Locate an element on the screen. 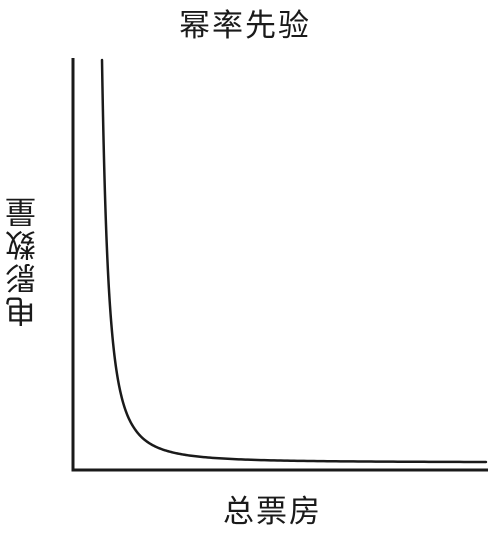  y-axis-label: 电影数量 is located at coordinates (24, 261).